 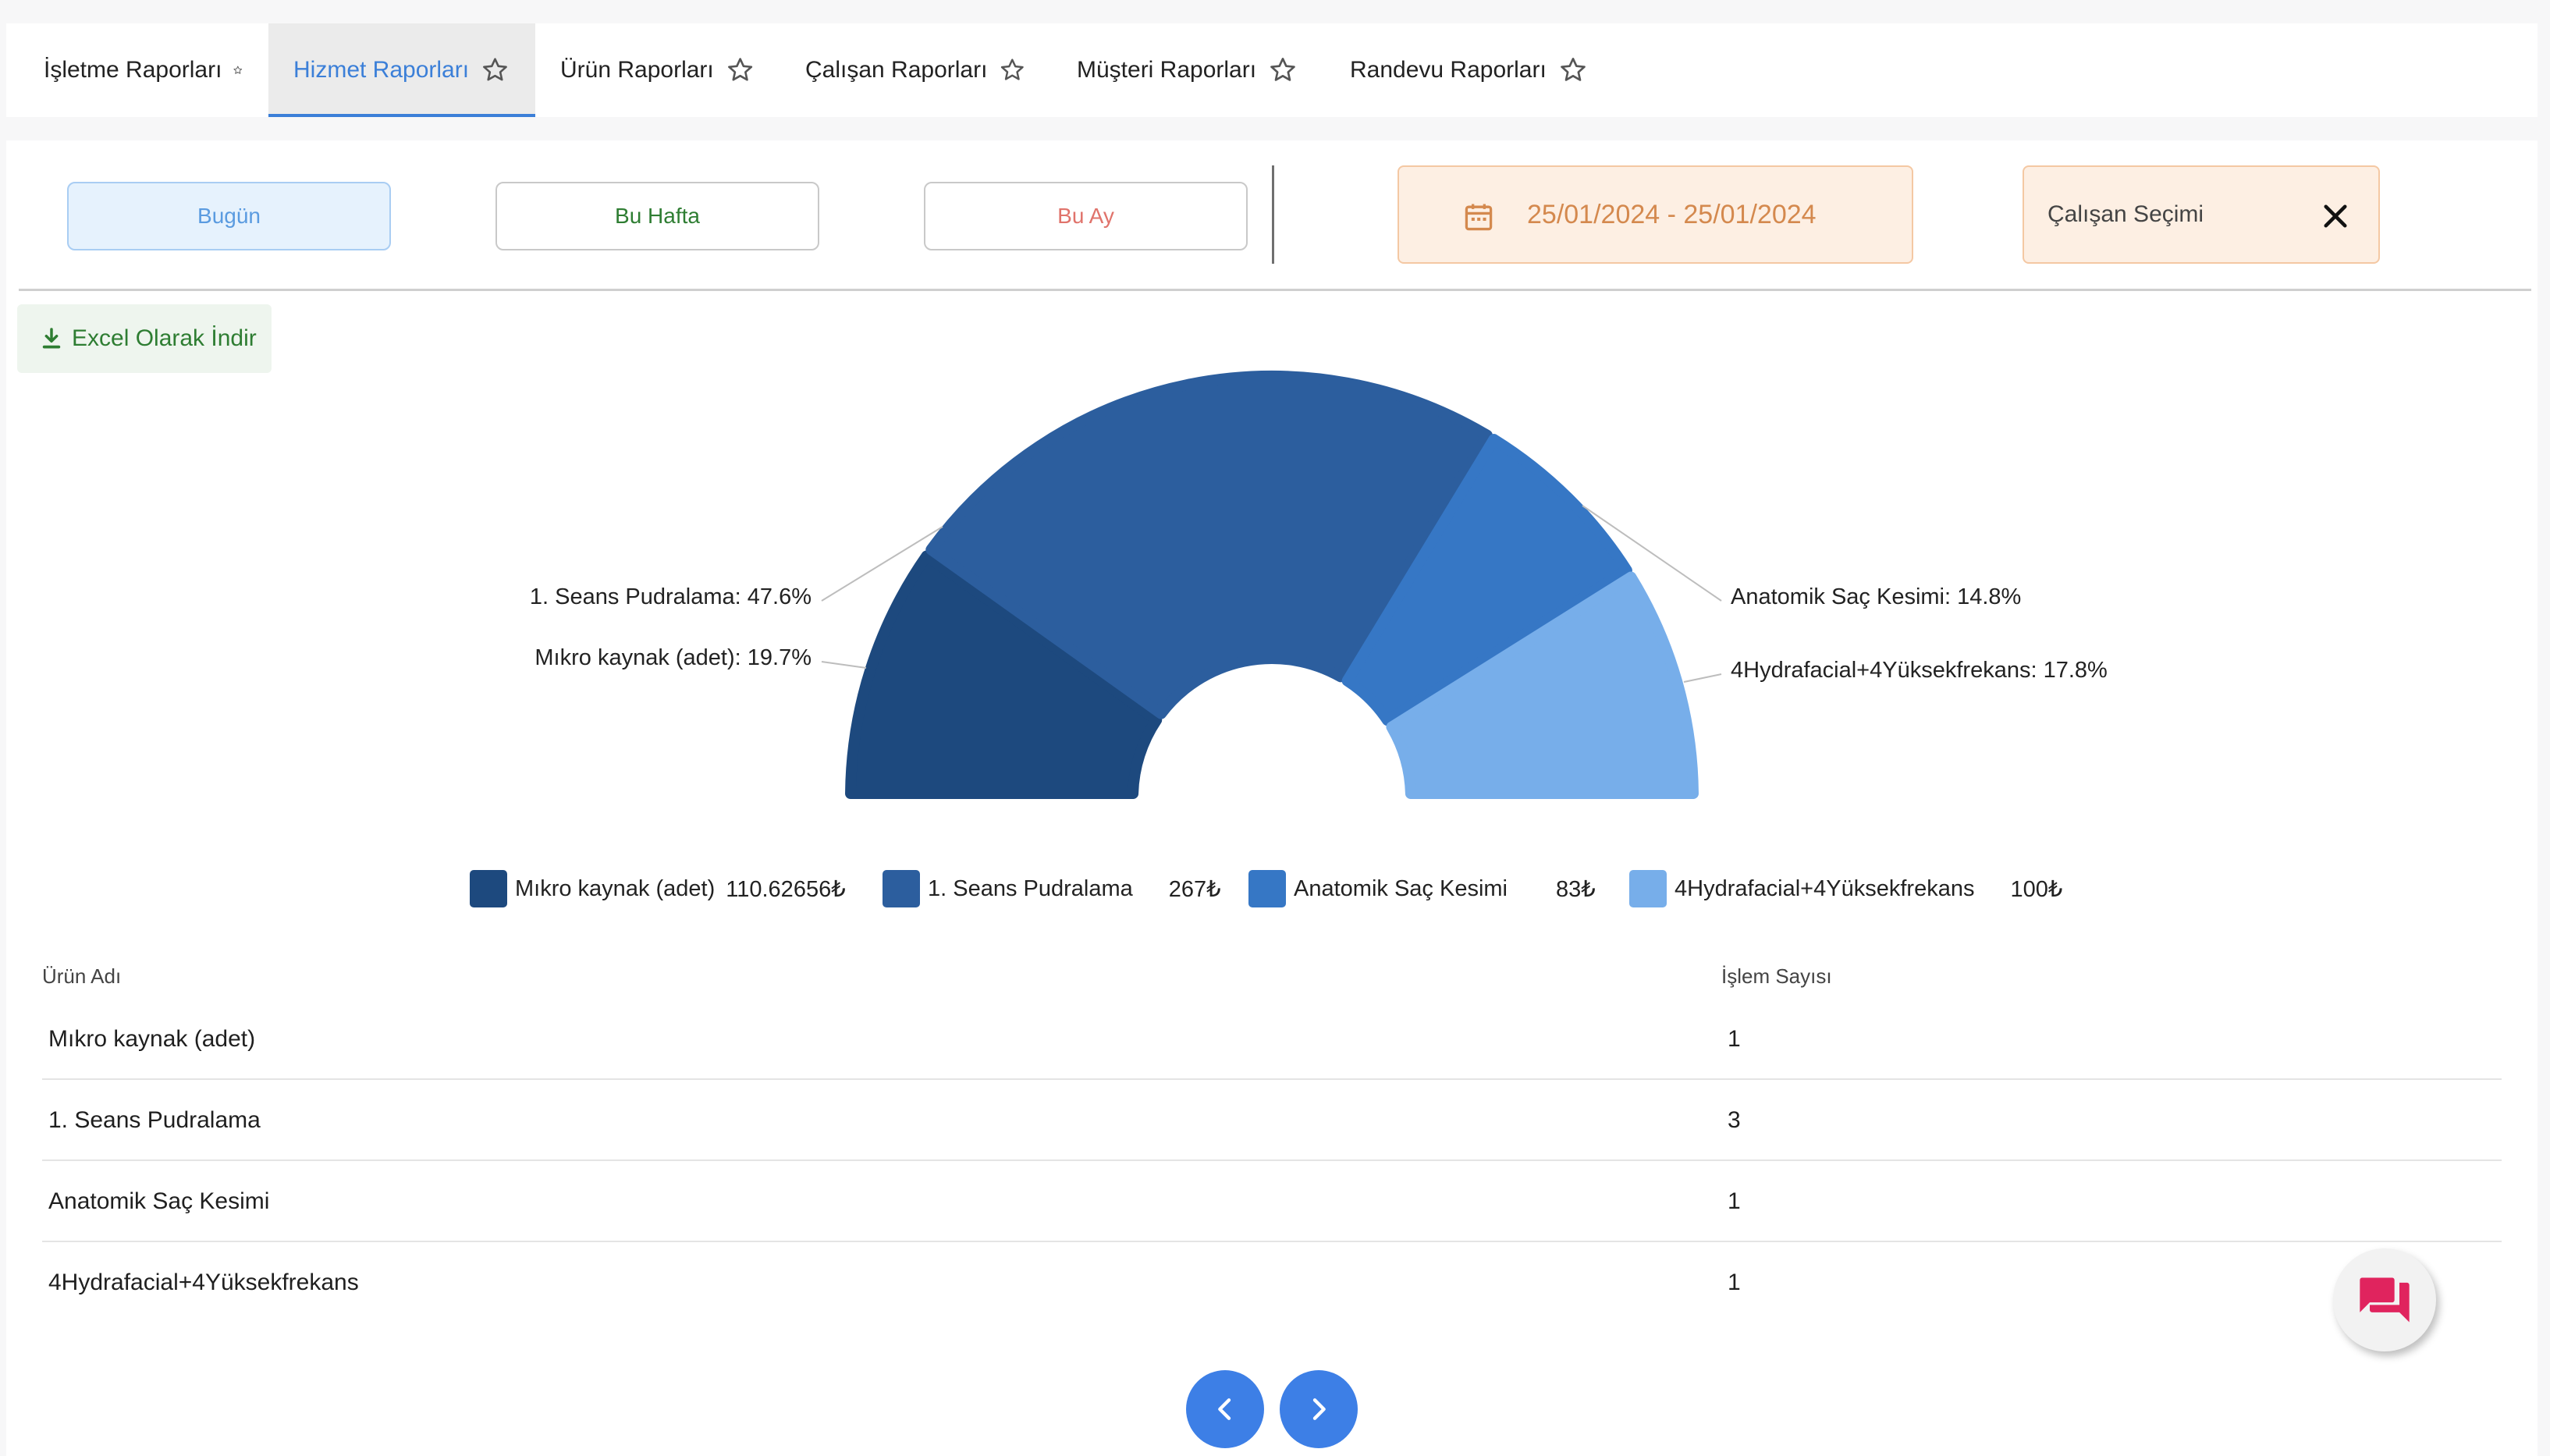 What do you see at coordinates (786, 889) in the screenshot?
I see `legend-value: 110.62656₺` at bounding box center [786, 889].